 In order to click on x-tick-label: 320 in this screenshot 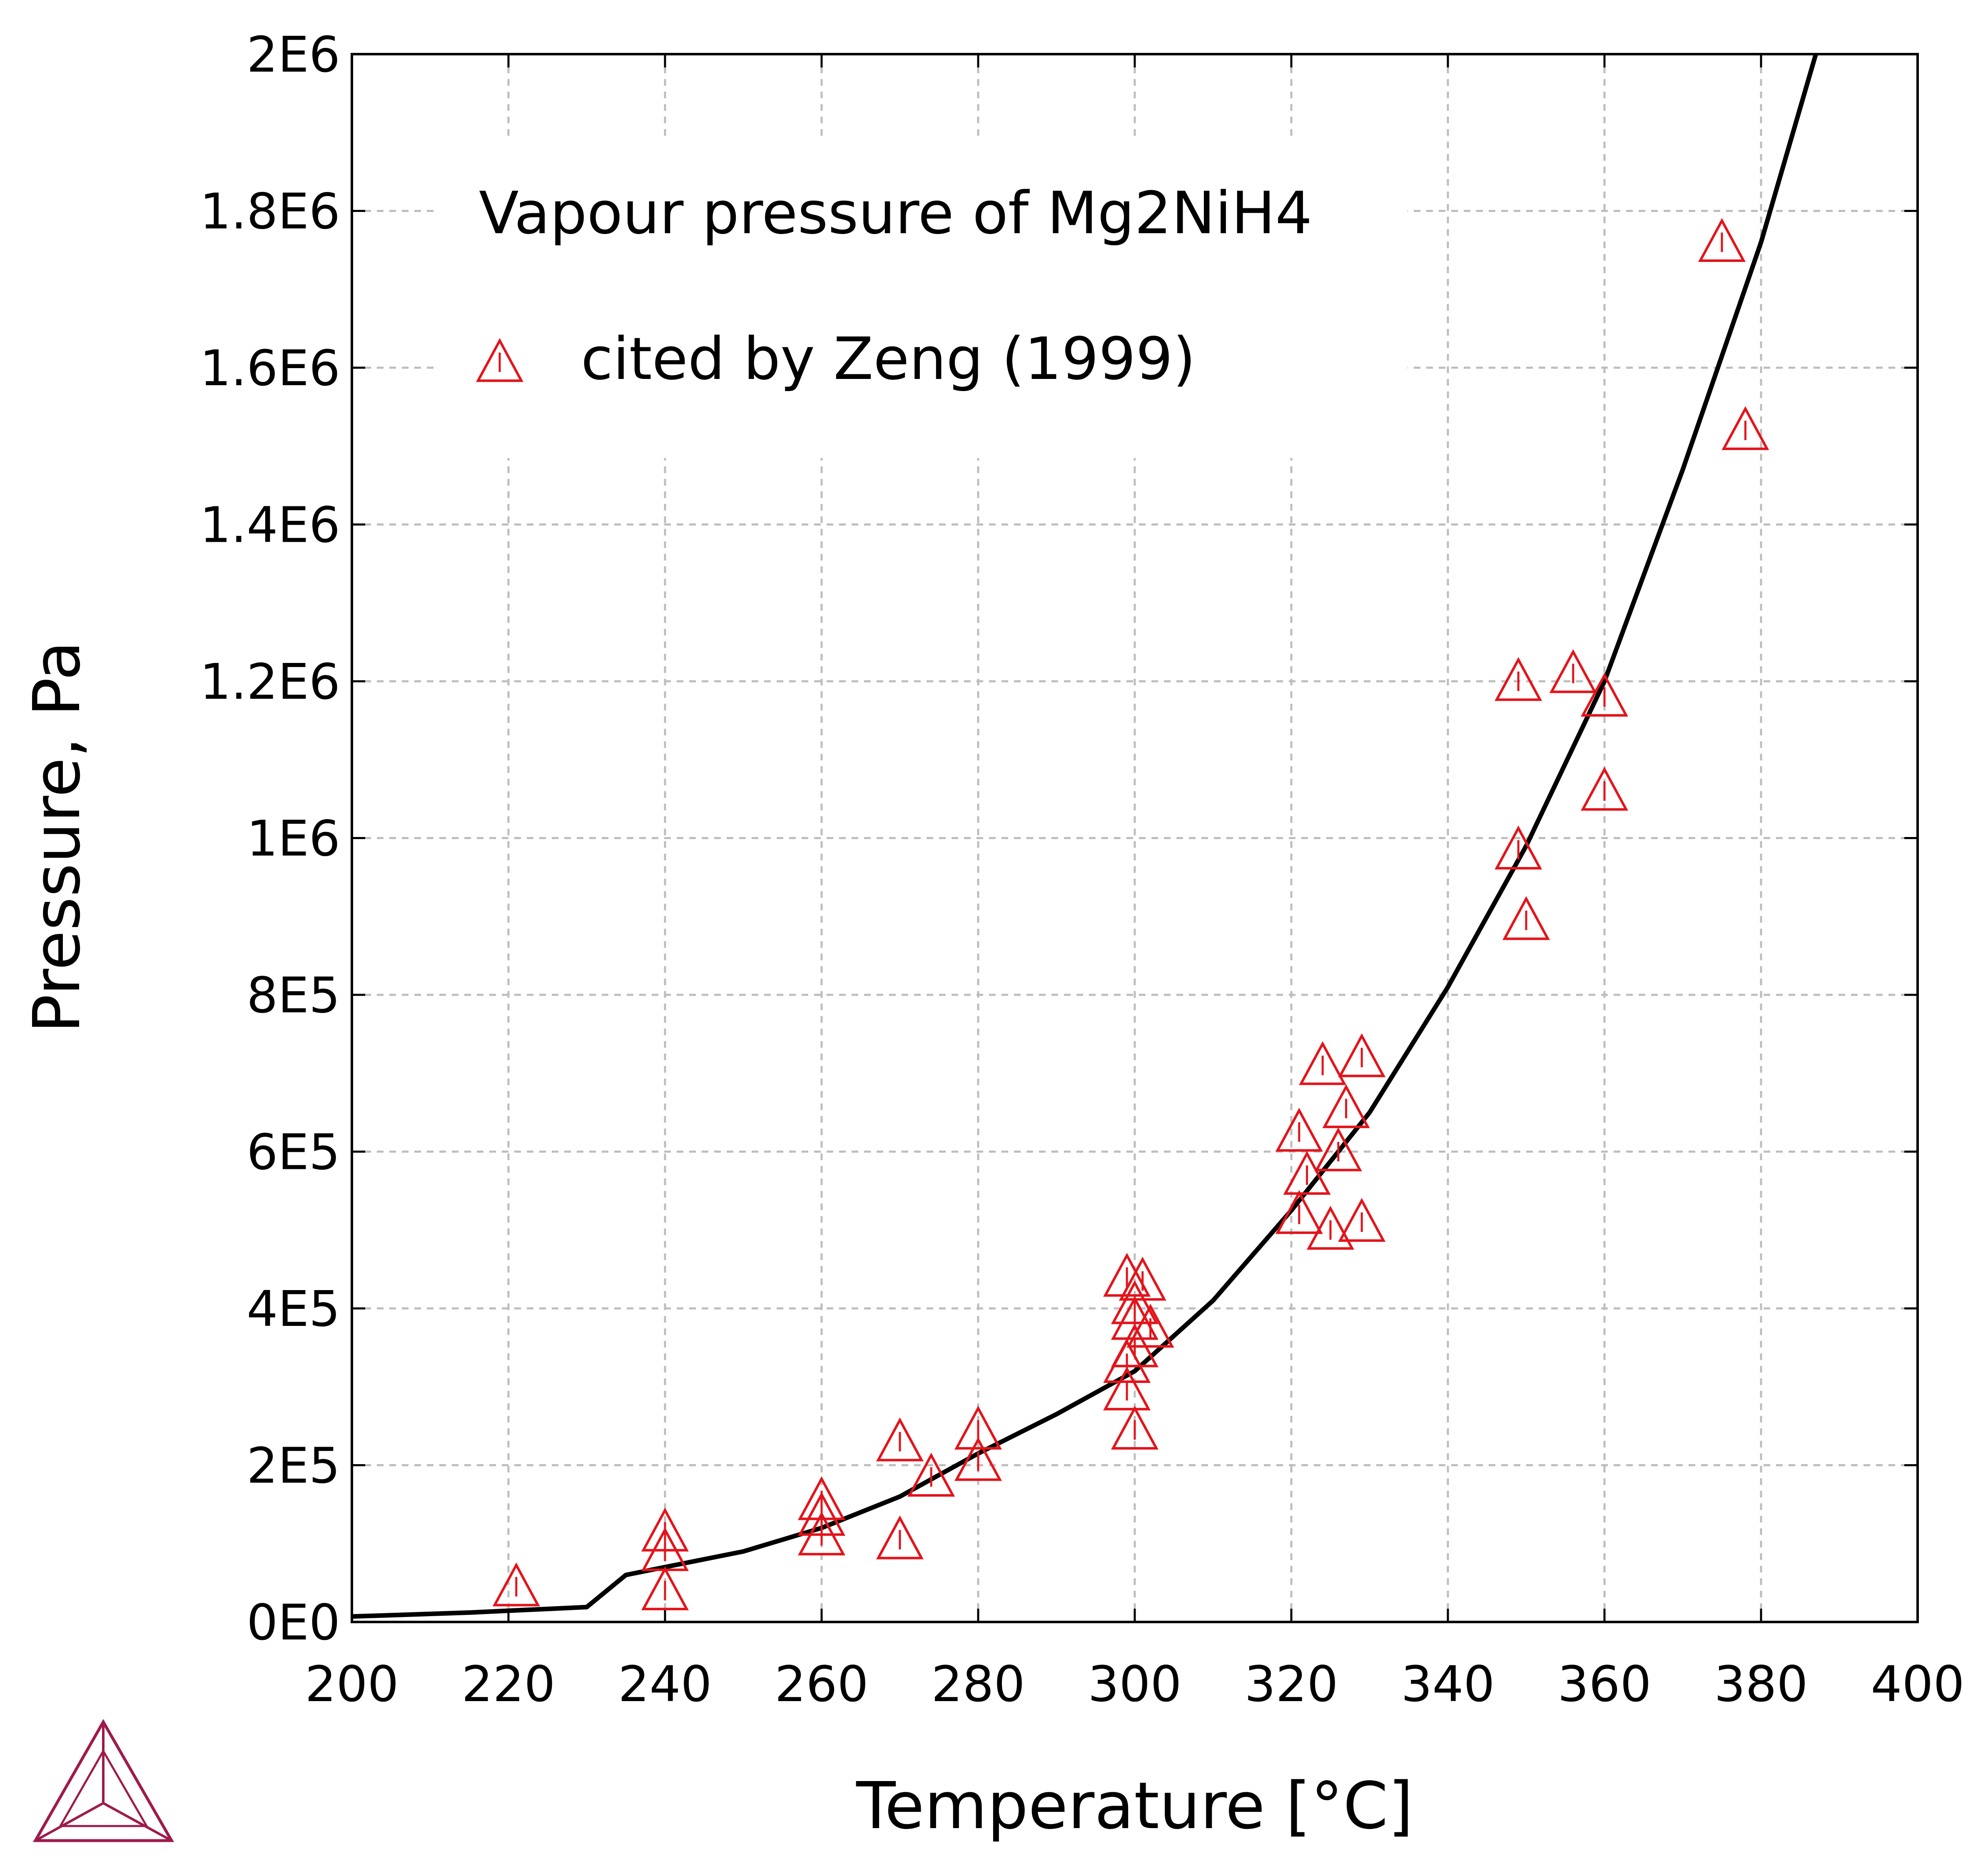, I will do `click(1291, 1684)`.